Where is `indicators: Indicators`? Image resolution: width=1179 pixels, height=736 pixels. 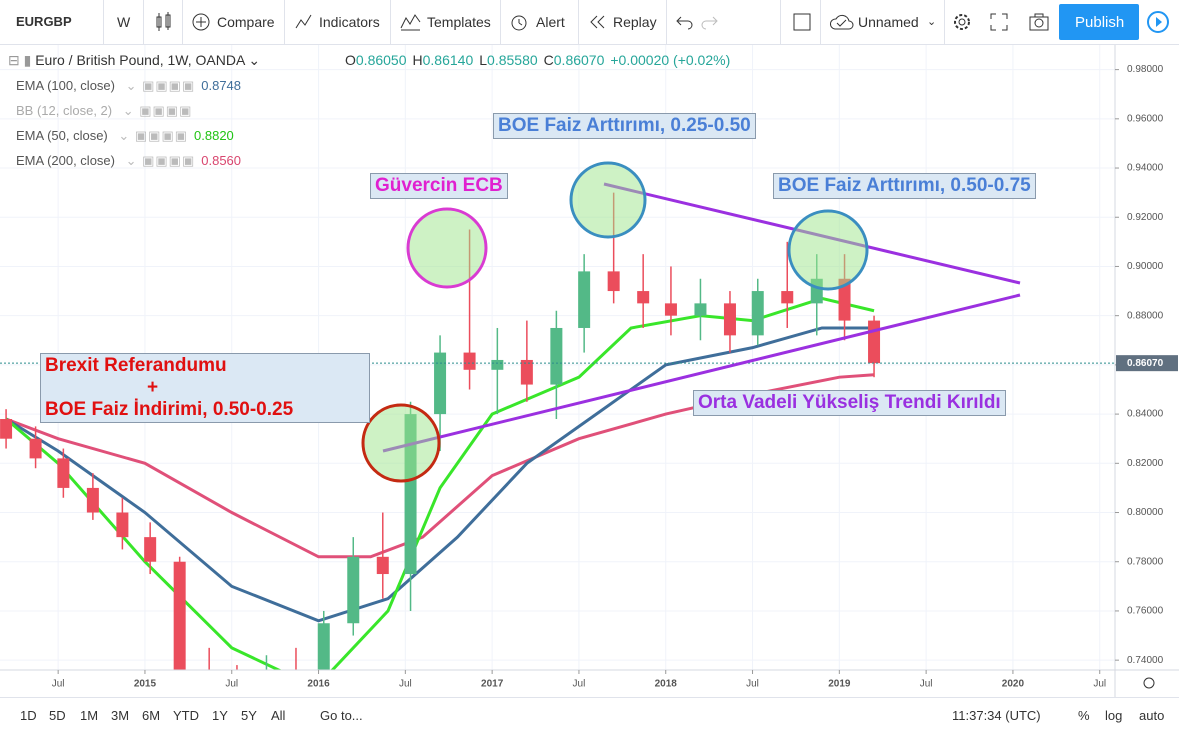 indicators: Indicators is located at coordinates (349, 22).